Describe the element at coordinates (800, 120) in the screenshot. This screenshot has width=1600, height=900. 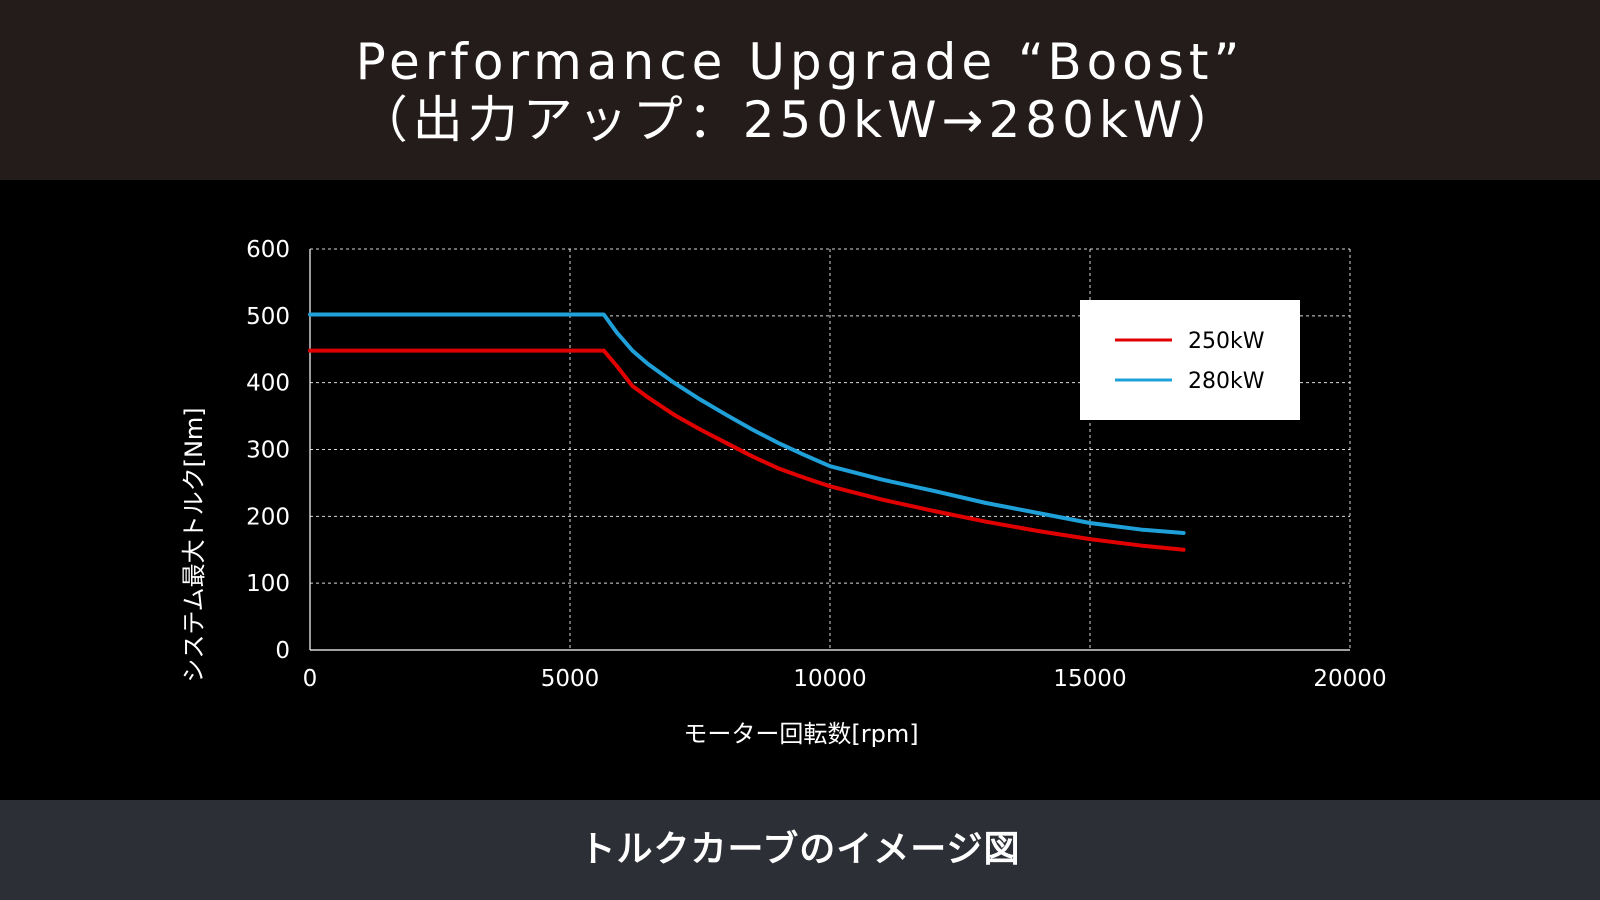
I see `page-subtitle: （出力アップ：250kW→280kW）` at that location.